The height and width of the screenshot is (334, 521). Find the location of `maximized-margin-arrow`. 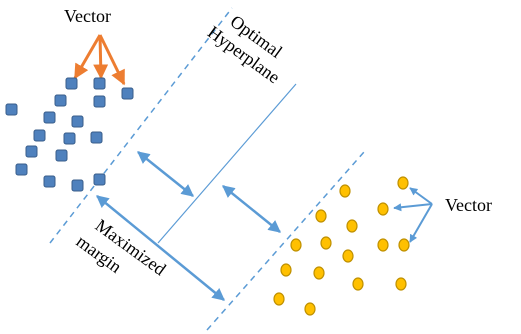

maximized-margin-arrow is located at coordinates (160, 248).